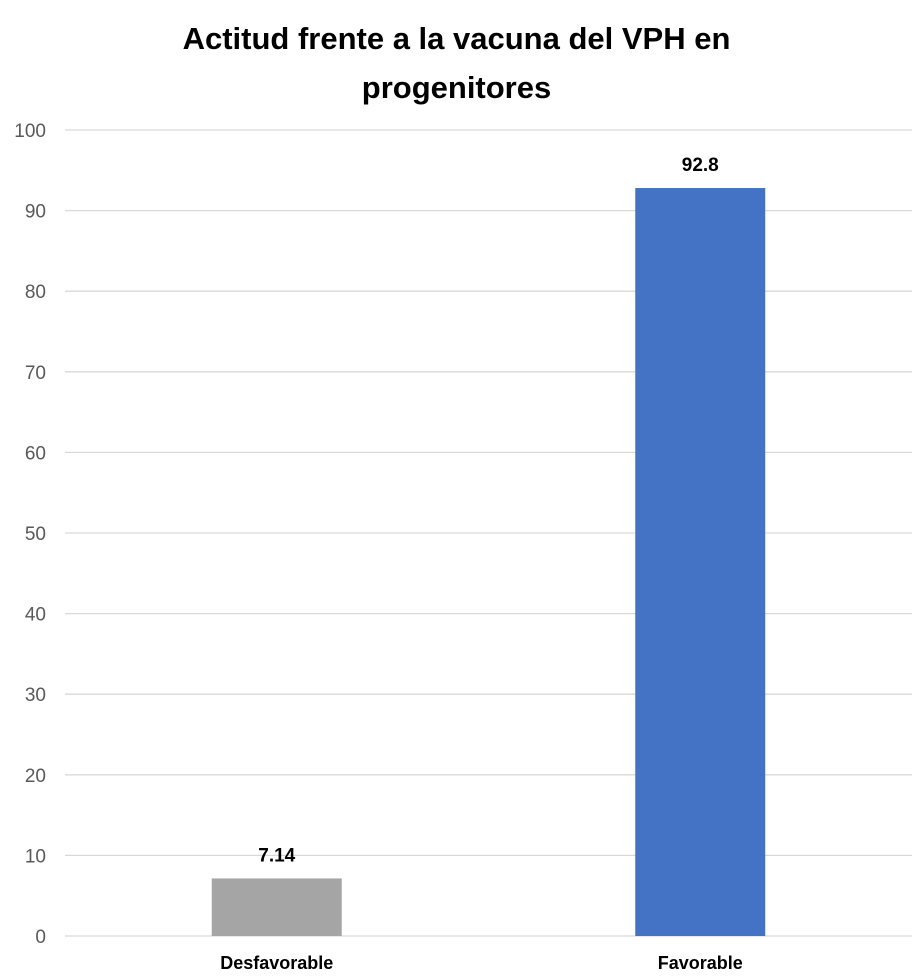 The image size is (913, 980). What do you see at coordinates (35, 373) in the screenshot?
I see `y-tick-label: 70` at bounding box center [35, 373].